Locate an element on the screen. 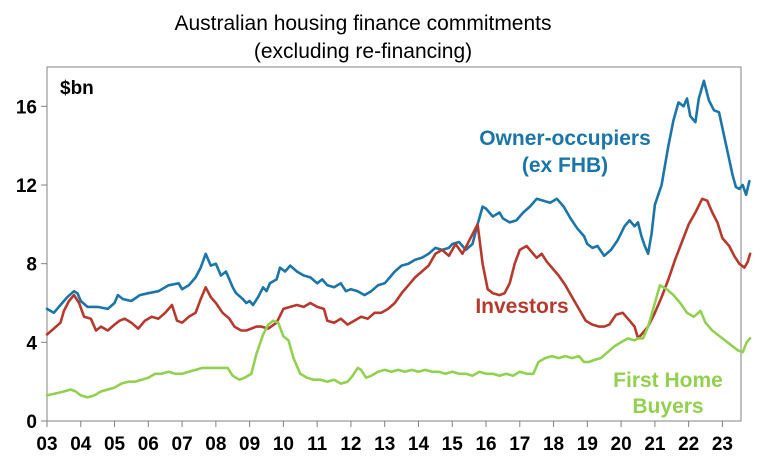 Image resolution: width=760 pixels, height=461 pixels. x-tick-label: 06 is located at coordinates (148, 444).